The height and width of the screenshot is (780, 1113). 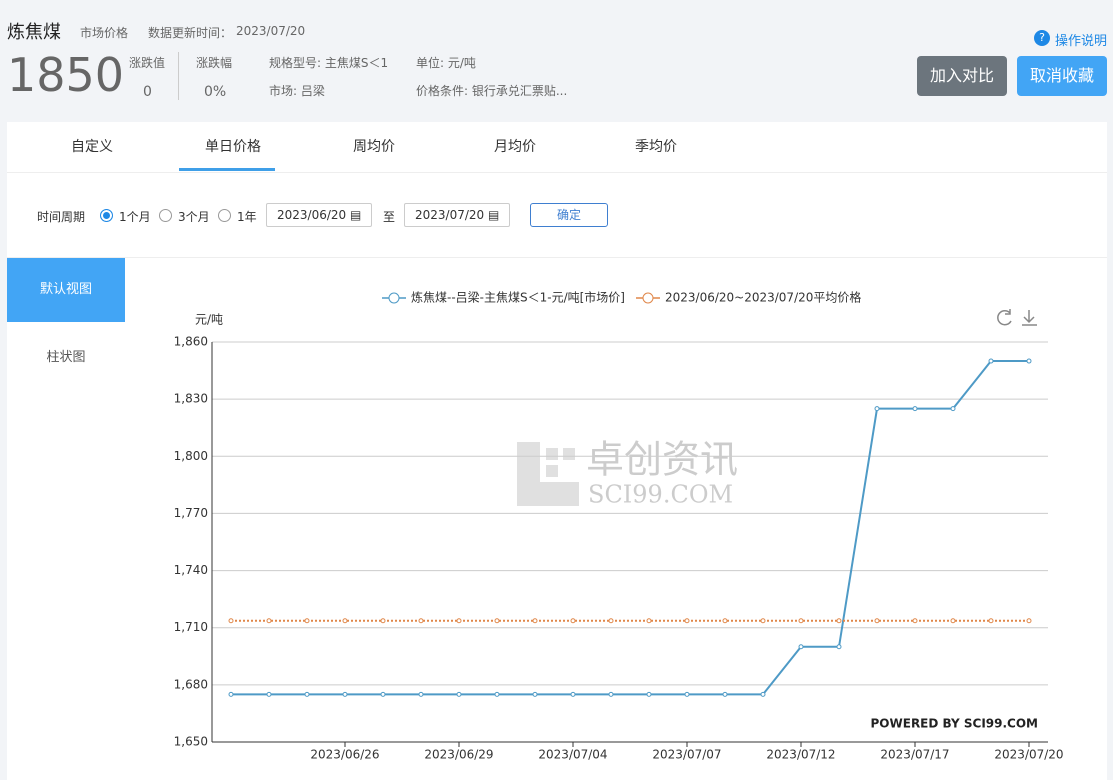 What do you see at coordinates (1081, 41) in the screenshot?
I see `help-link: 操作说明` at bounding box center [1081, 41].